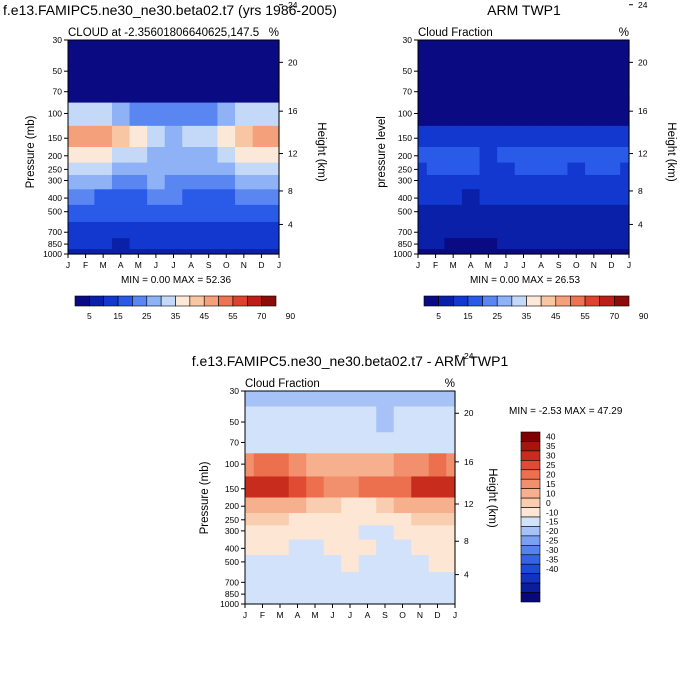  I want to click on colorbar-label: 40, so click(551, 437).